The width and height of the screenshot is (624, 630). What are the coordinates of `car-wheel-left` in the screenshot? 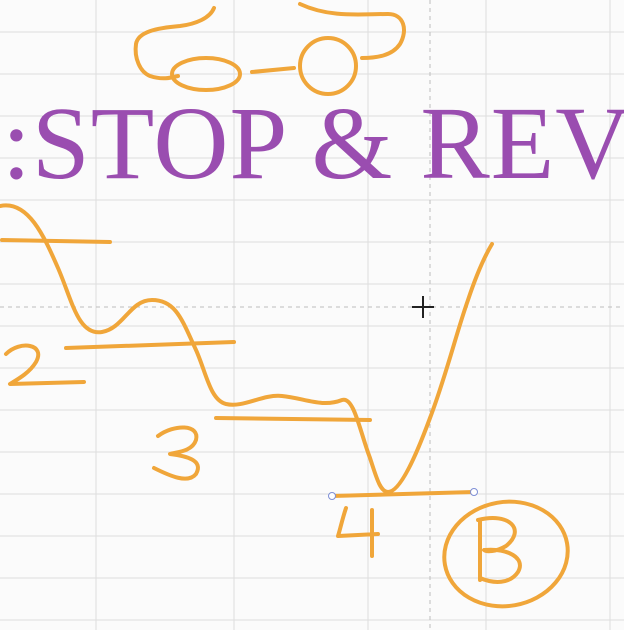 It's located at (206, 74).